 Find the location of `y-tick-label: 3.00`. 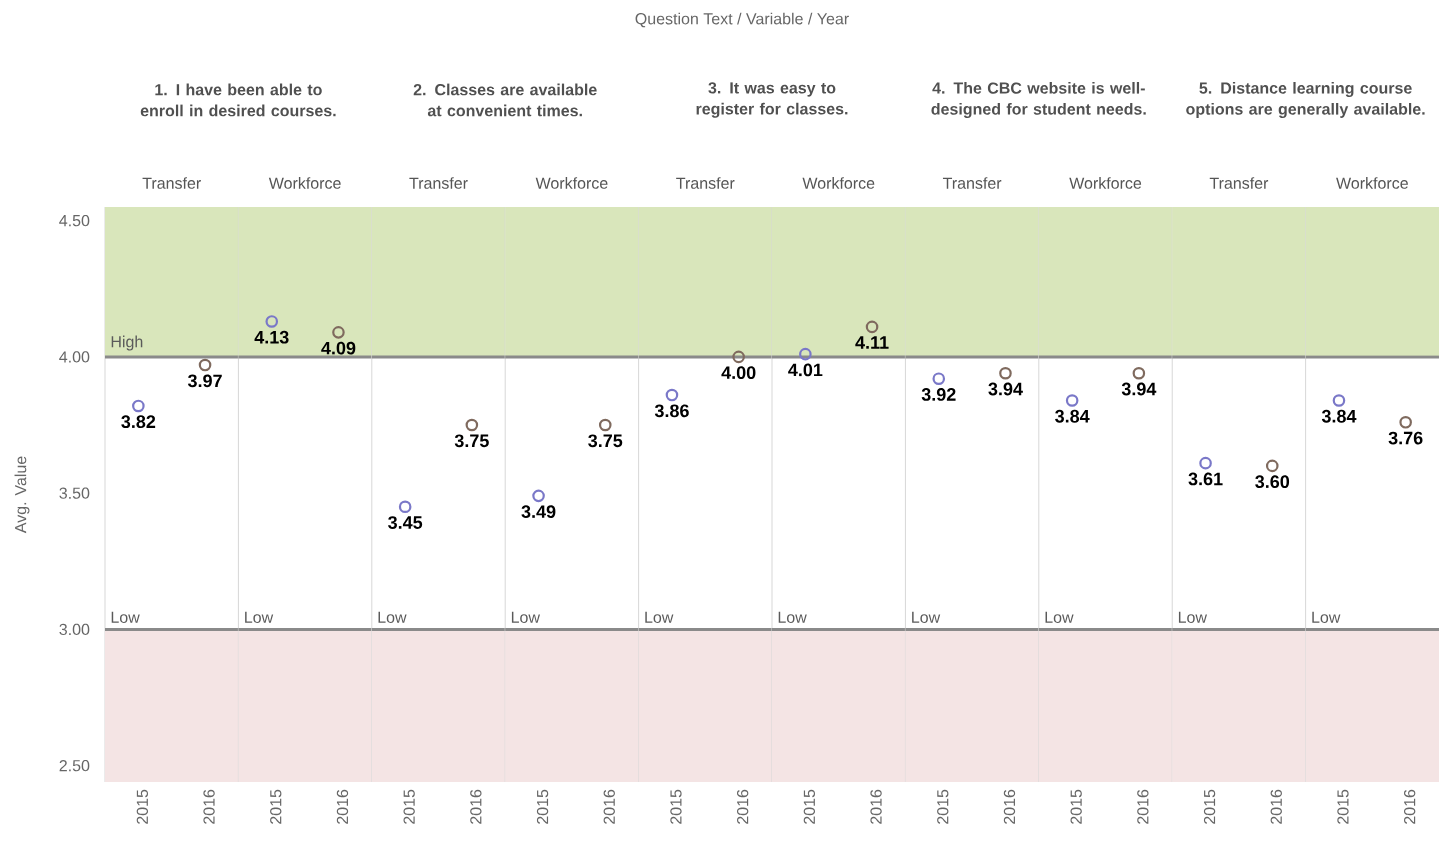

y-tick-label: 3.00 is located at coordinates (74, 629).